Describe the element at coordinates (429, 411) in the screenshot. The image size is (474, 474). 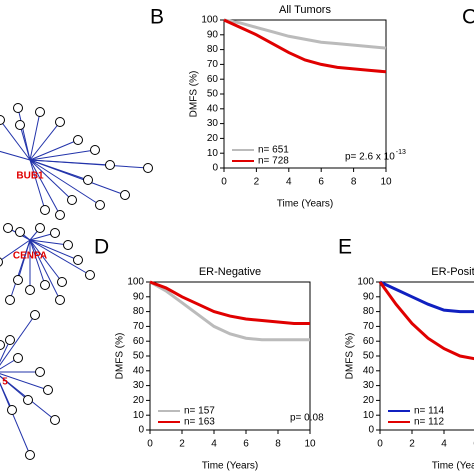
I see `legend-label: n= 114` at that location.